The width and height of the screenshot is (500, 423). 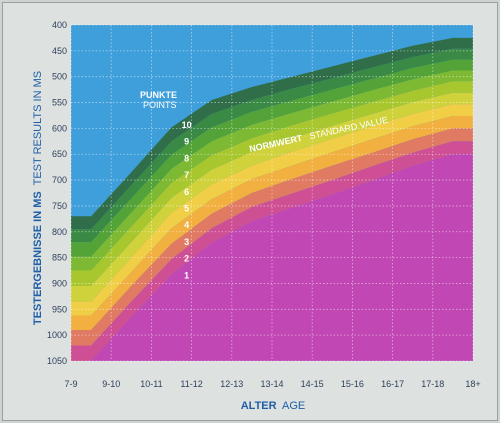 What do you see at coordinates (57, 335) in the screenshot?
I see `y-tick-label: 1000` at bounding box center [57, 335].